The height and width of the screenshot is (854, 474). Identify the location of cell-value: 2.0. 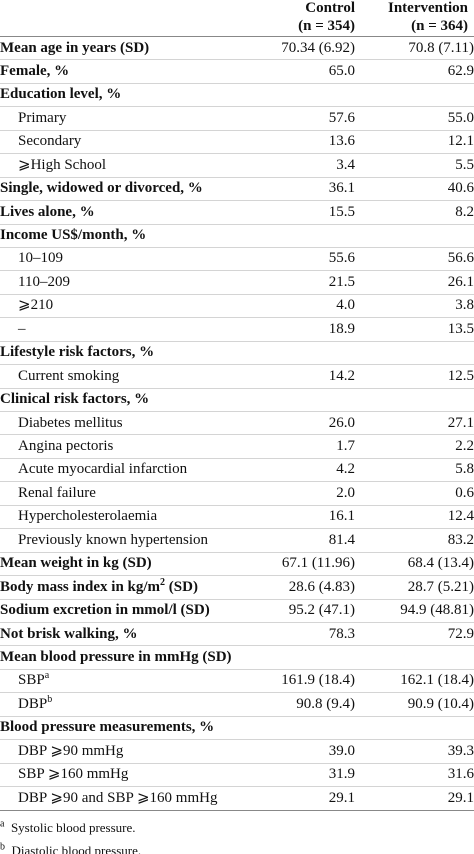
(345, 492).